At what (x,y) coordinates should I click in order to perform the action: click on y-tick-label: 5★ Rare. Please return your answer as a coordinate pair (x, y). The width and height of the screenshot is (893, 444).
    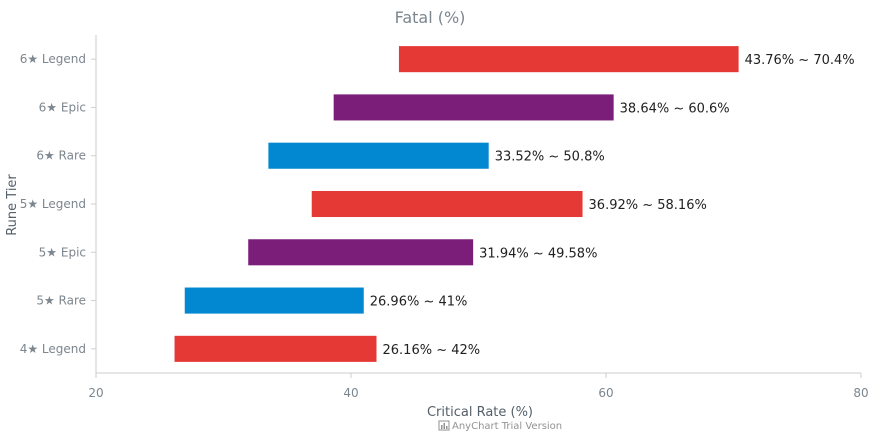
    Looking at the image, I should click on (61, 301).